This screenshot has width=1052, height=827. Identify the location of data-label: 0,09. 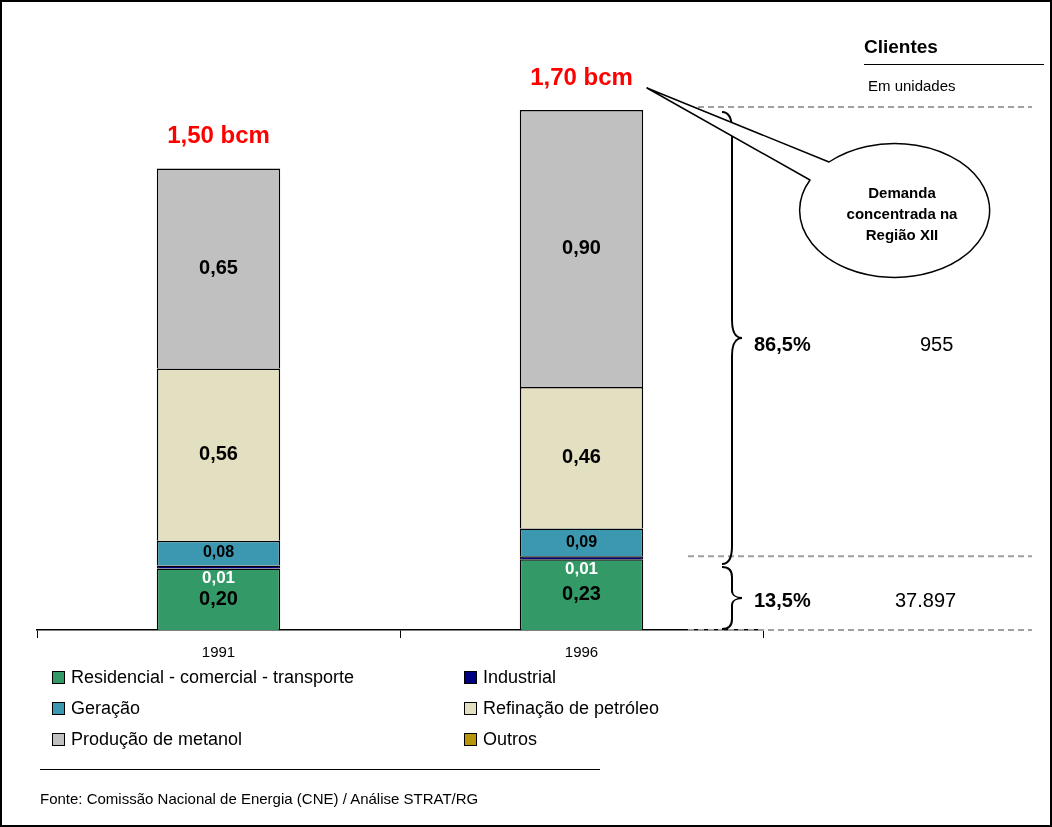
(581, 541).